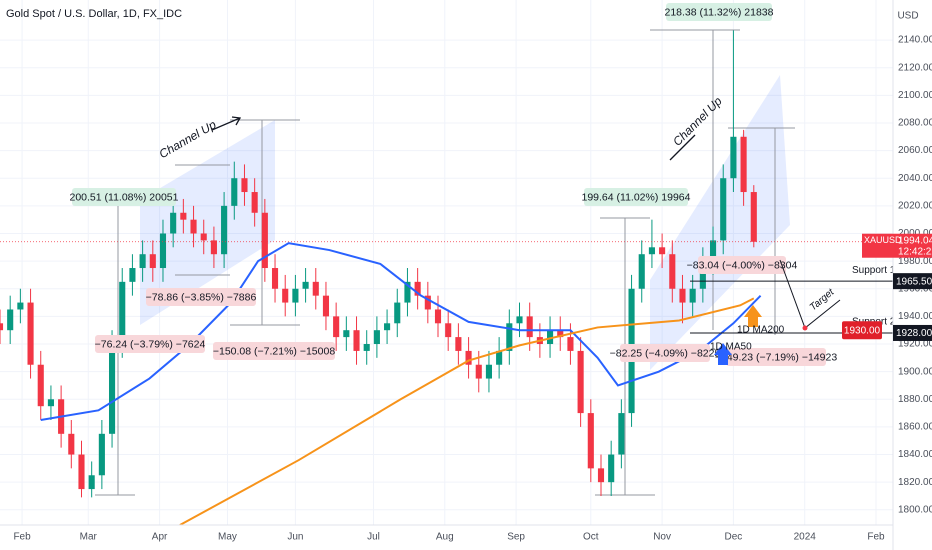  I want to click on x-tick-label: Aug, so click(445, 537).